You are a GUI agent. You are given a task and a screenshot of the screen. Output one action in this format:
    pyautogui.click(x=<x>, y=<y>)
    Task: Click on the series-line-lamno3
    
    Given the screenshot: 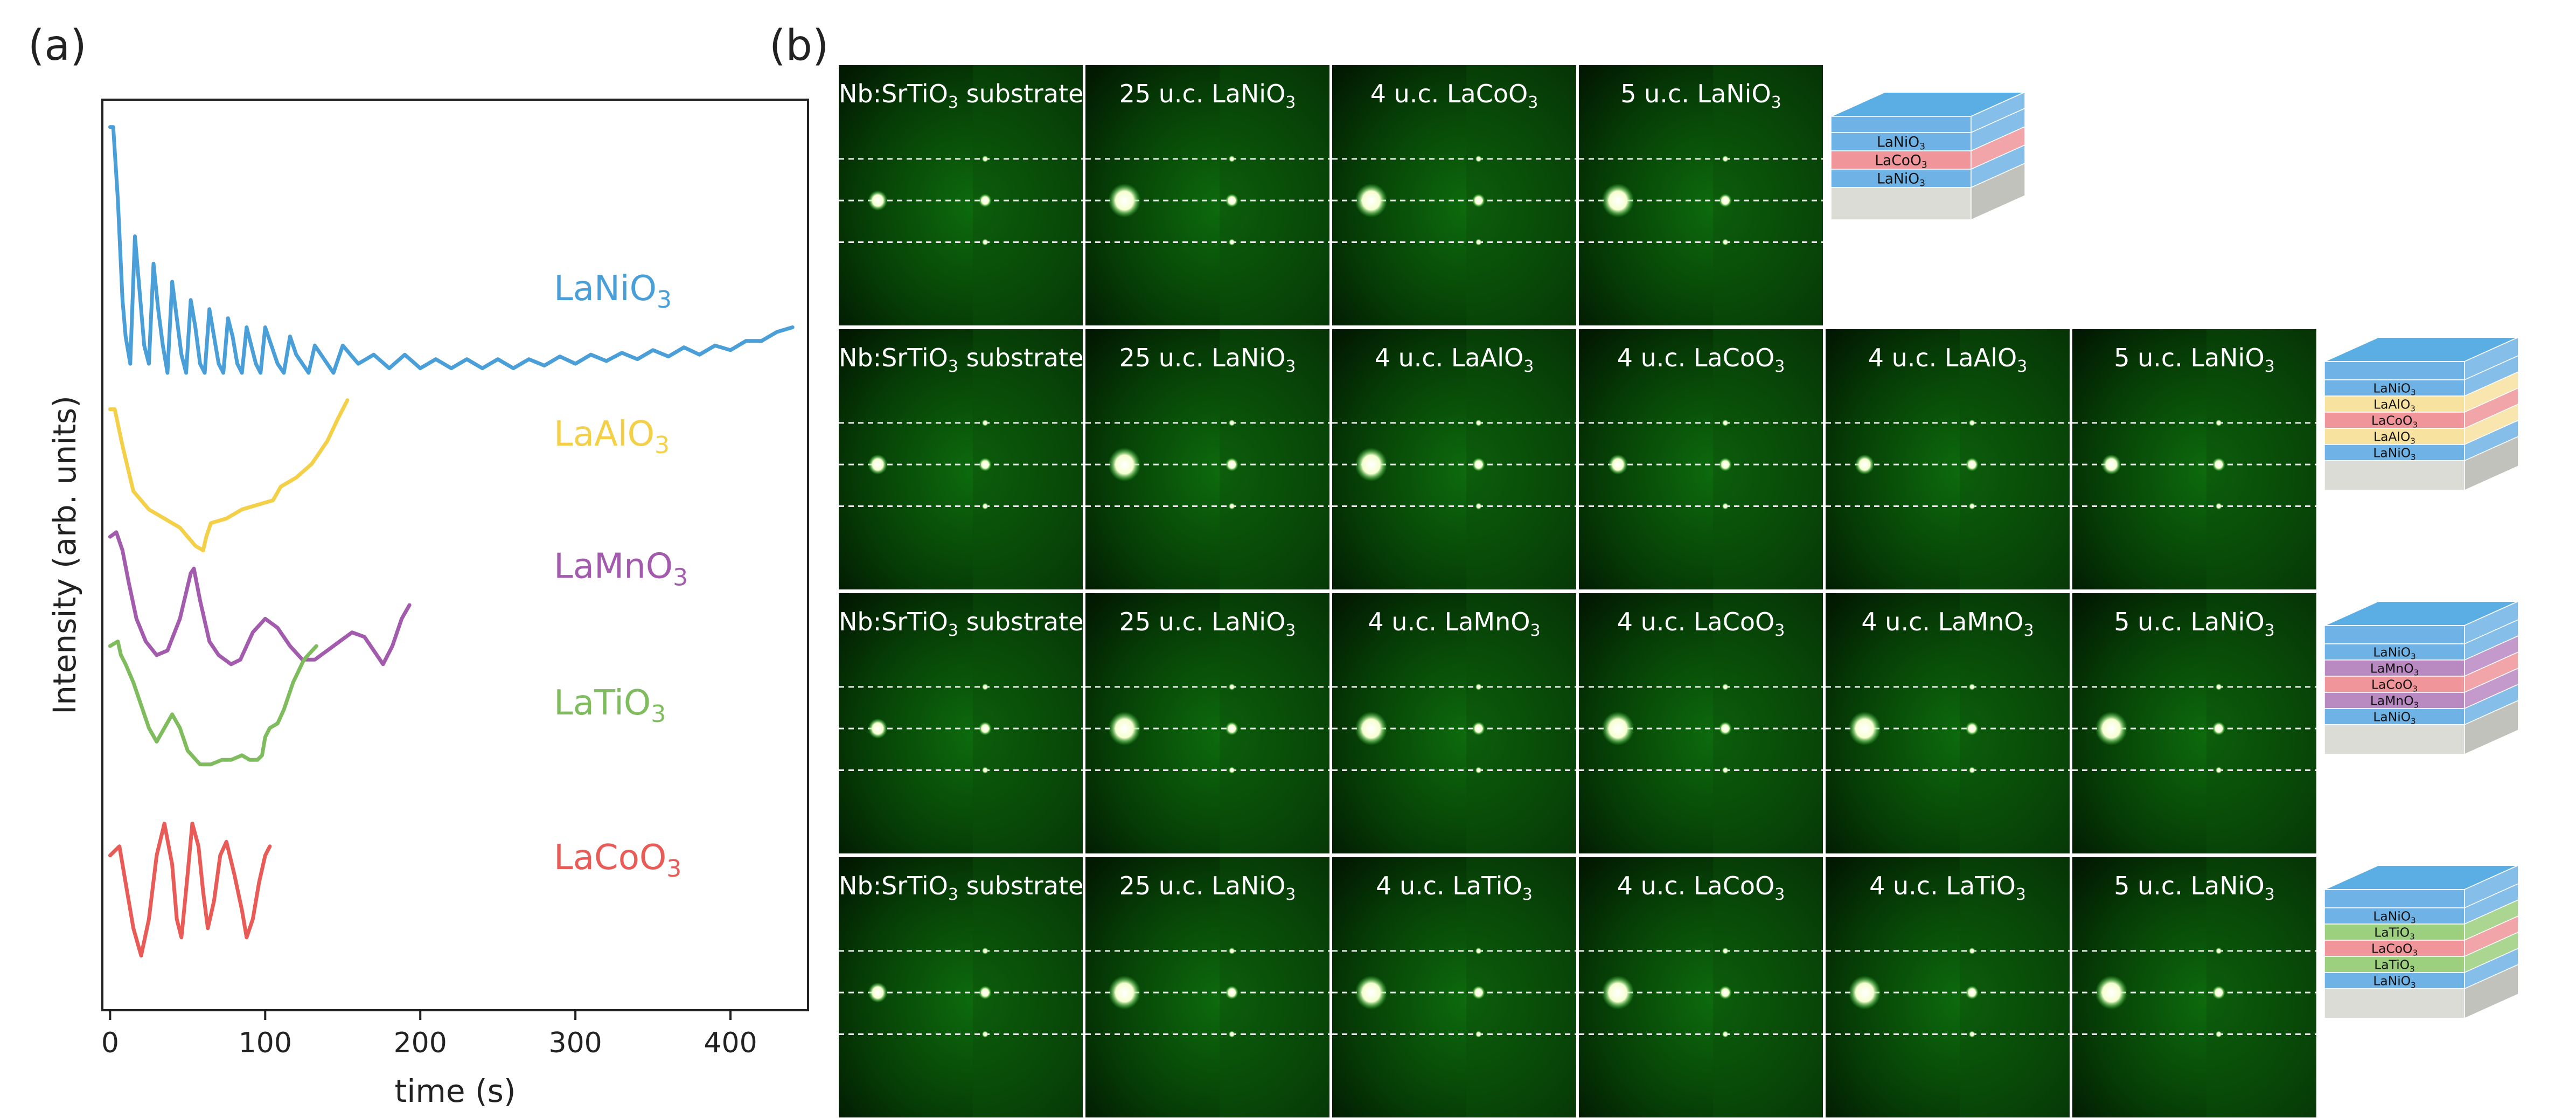 What is the action you would take?
    pyautogui.click(x=260, y=598)
    